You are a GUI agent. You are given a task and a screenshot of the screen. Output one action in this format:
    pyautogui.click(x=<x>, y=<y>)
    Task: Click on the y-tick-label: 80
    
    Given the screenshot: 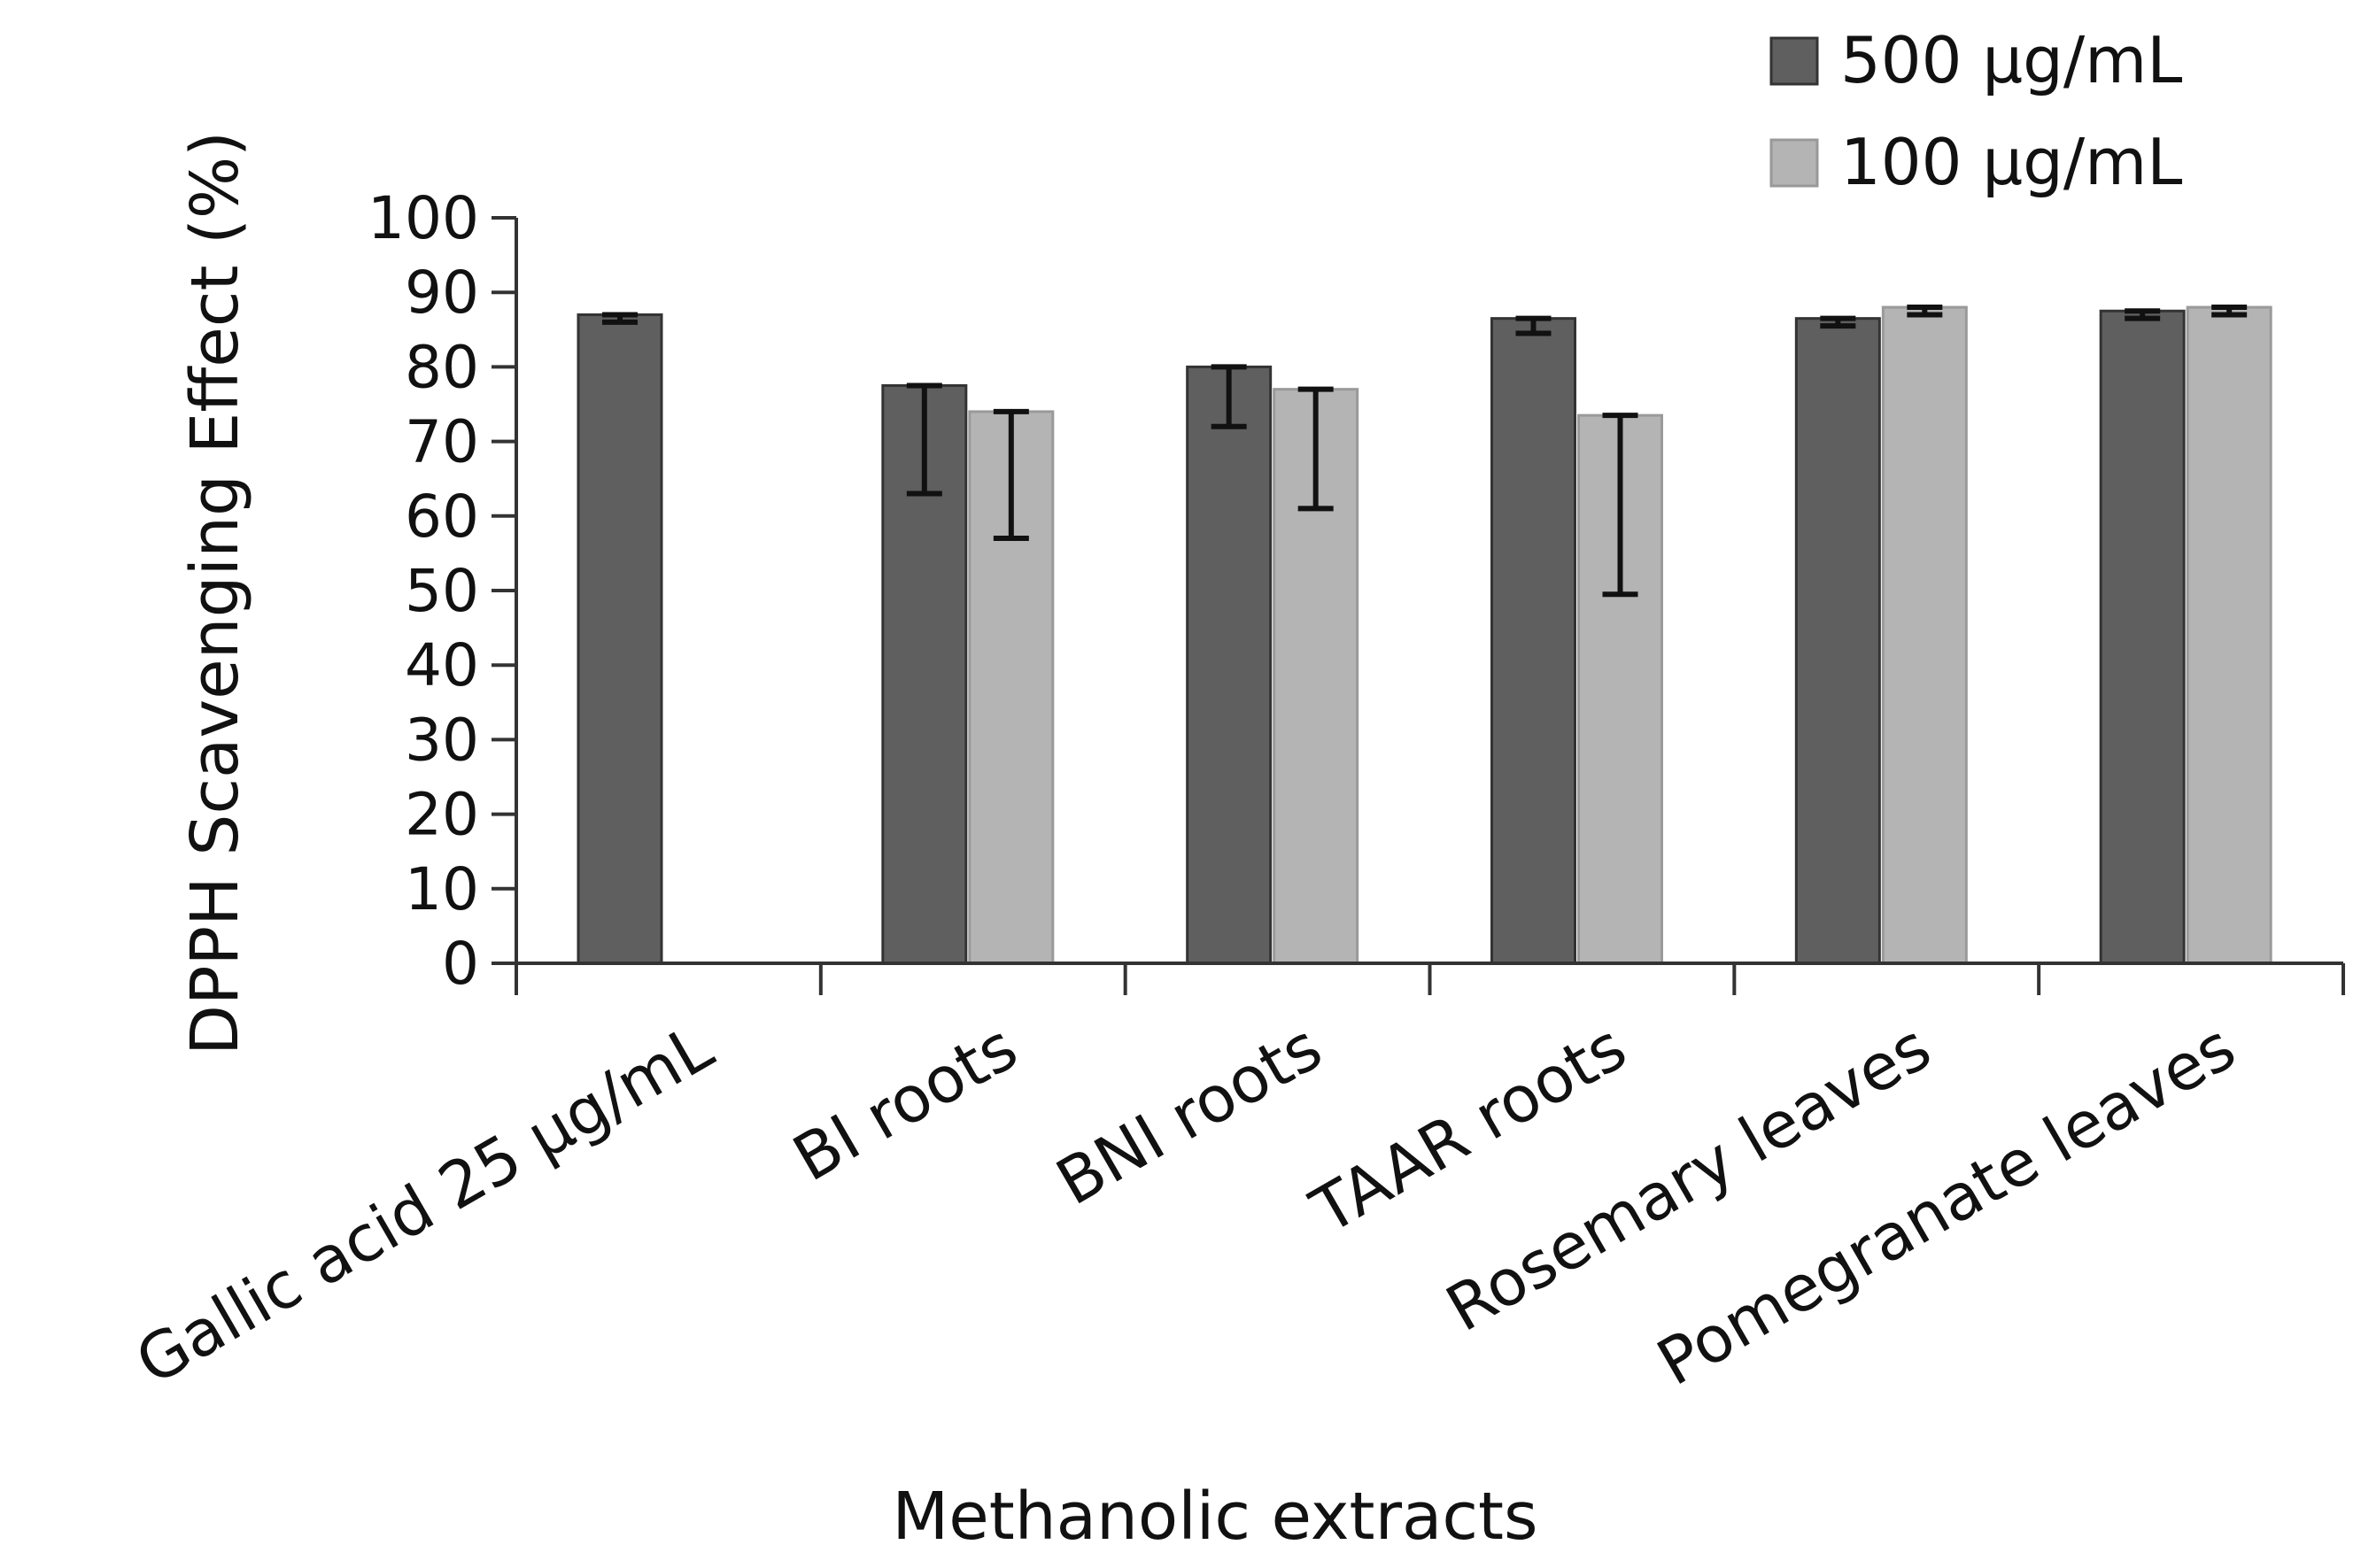 What is the action you would take?
    pyautogui.click(x=442, y=367)
    